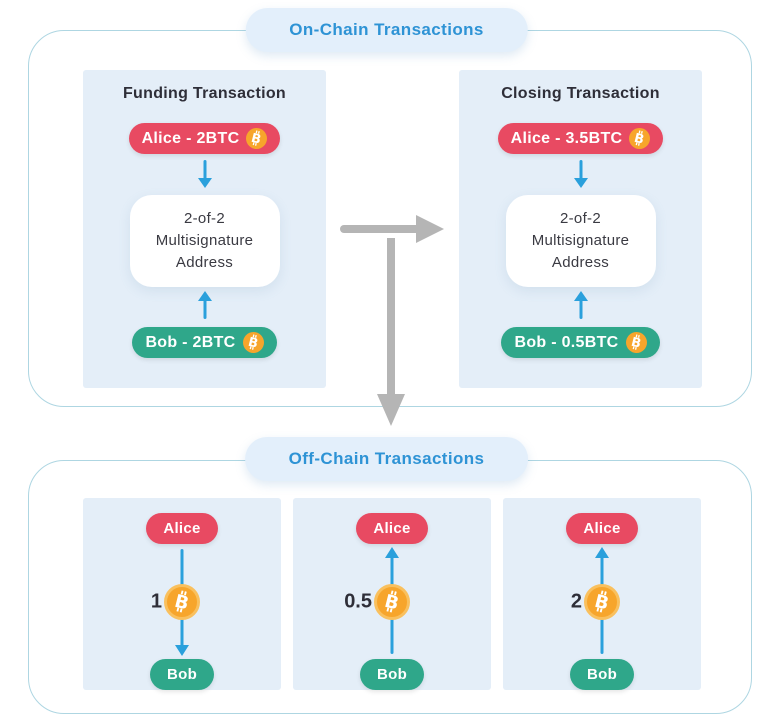  I want to click on offchain-header-label: Off-Chain Transactions, so click(386, 458).